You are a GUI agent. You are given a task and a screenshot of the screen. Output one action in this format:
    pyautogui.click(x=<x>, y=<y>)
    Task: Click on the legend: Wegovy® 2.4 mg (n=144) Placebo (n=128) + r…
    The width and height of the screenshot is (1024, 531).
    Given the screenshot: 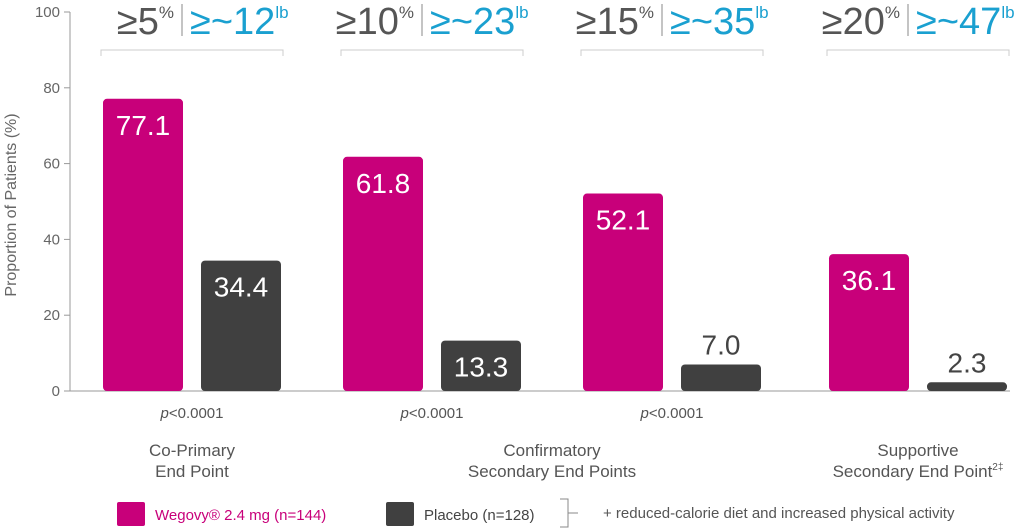 What is the action you would take?
    pyautogui.click(x=536, y=513)
    